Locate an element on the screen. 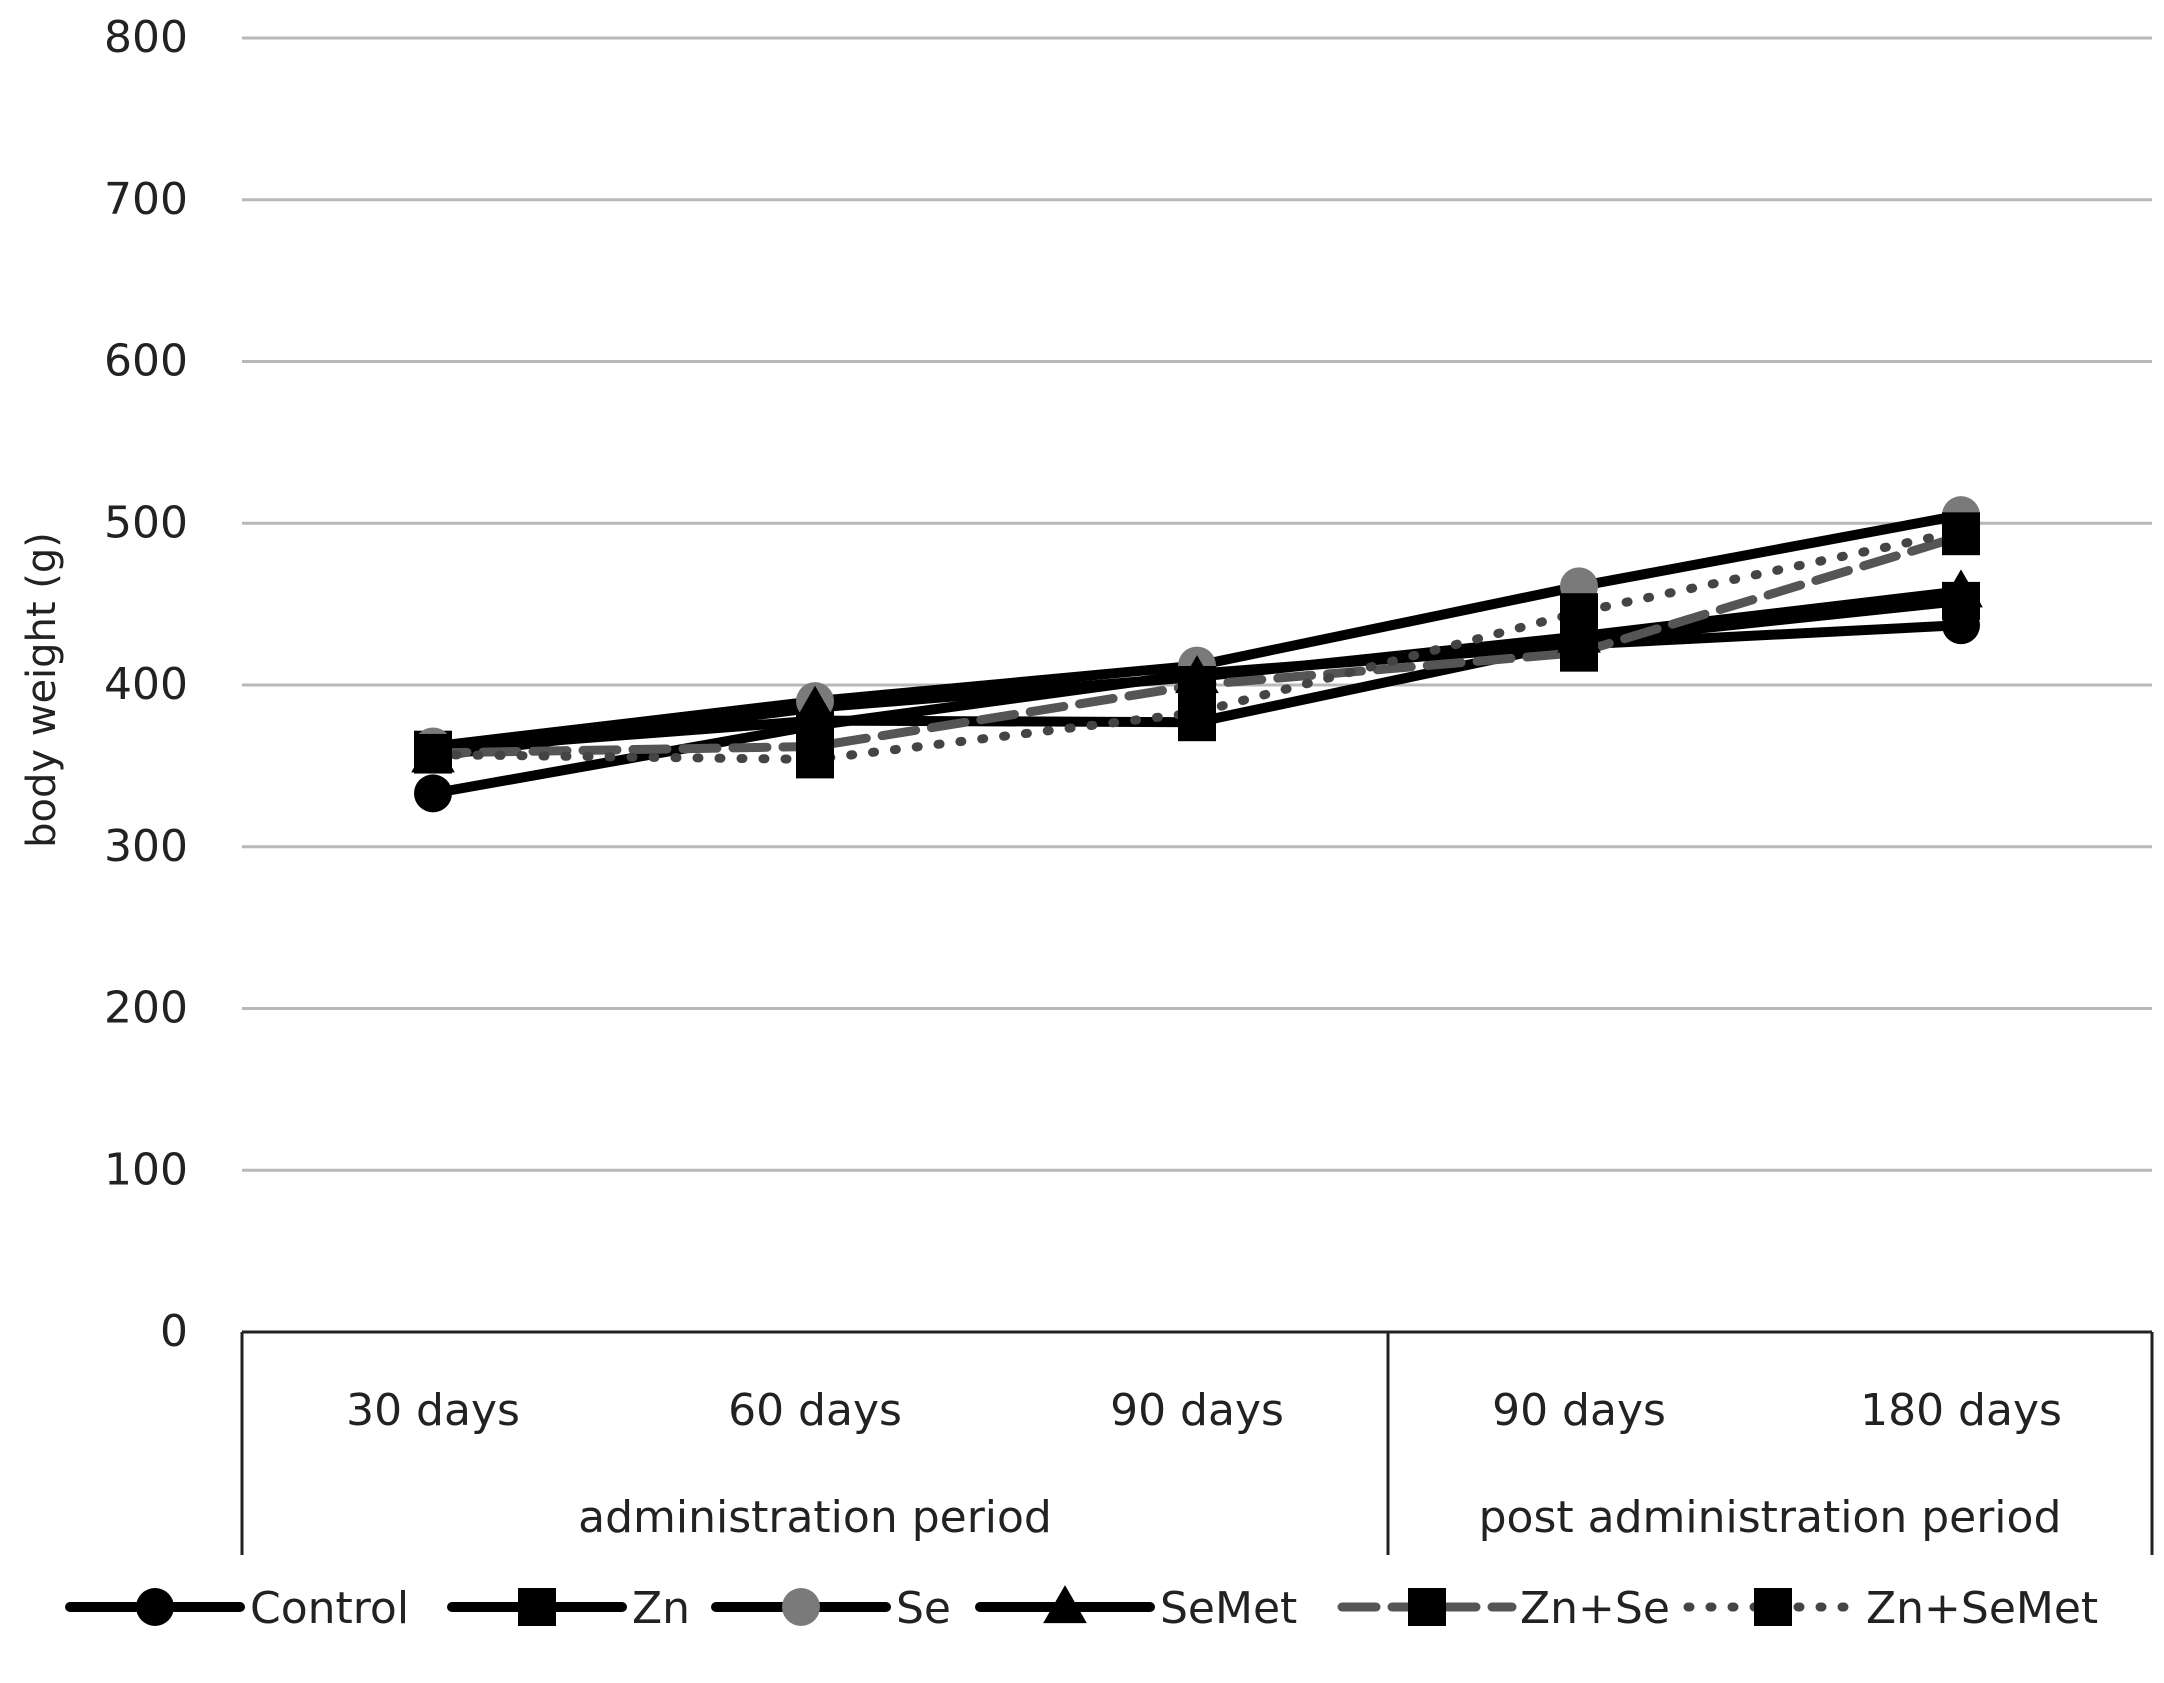 This screenshot has width=2164, height=1683. y-tick-label: 600 is located at coordinates (146, 361).